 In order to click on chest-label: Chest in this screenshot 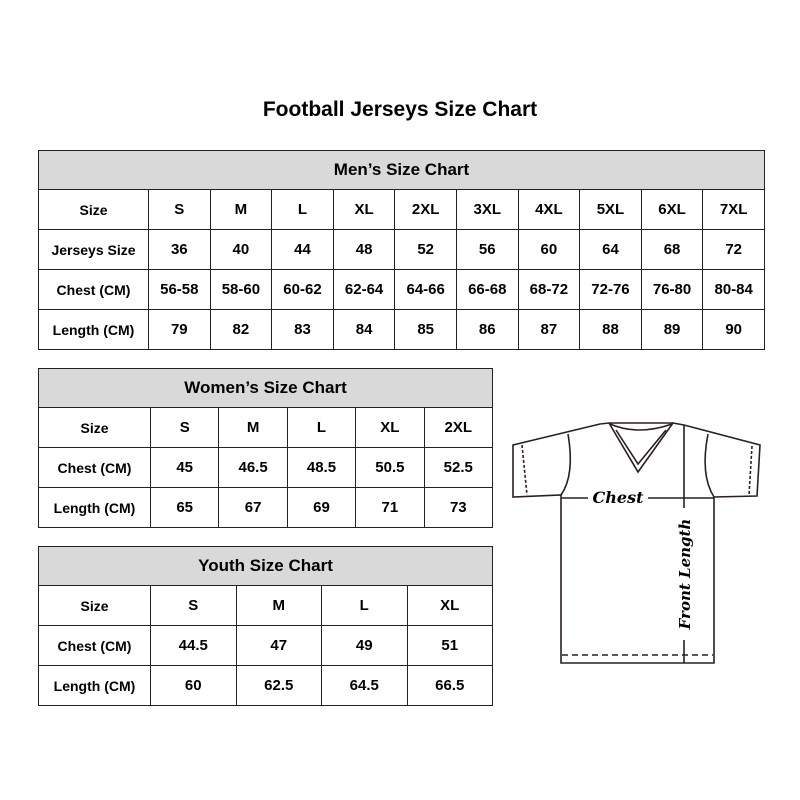, I will do `click(619, 497)`.